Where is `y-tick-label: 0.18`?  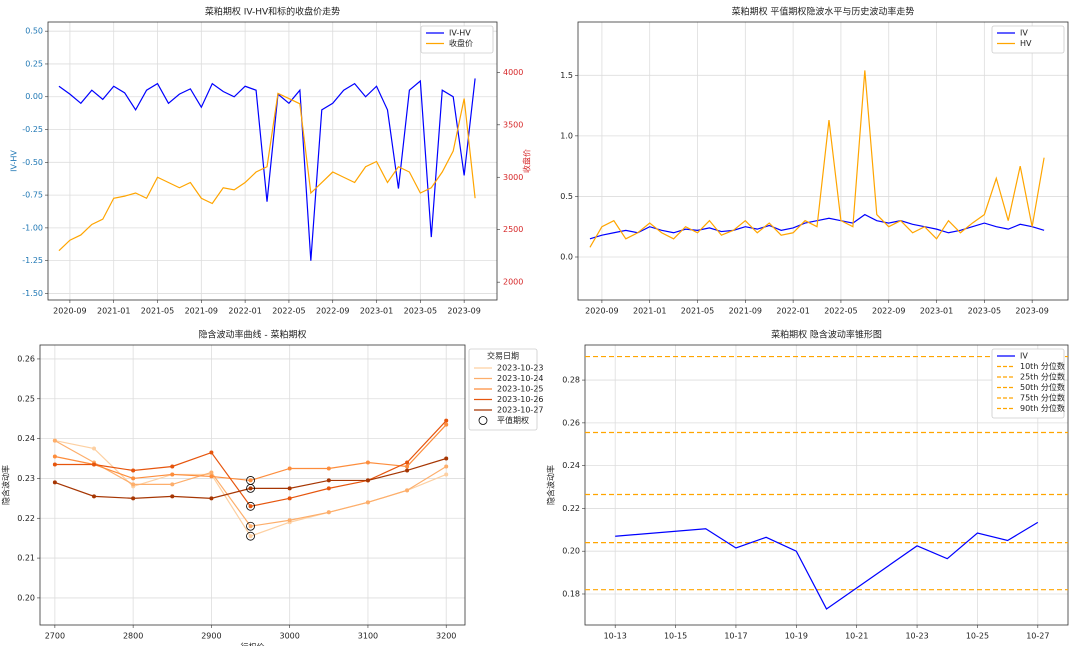
y-tick-label: 0.18 is located at coordinates (571, 593).